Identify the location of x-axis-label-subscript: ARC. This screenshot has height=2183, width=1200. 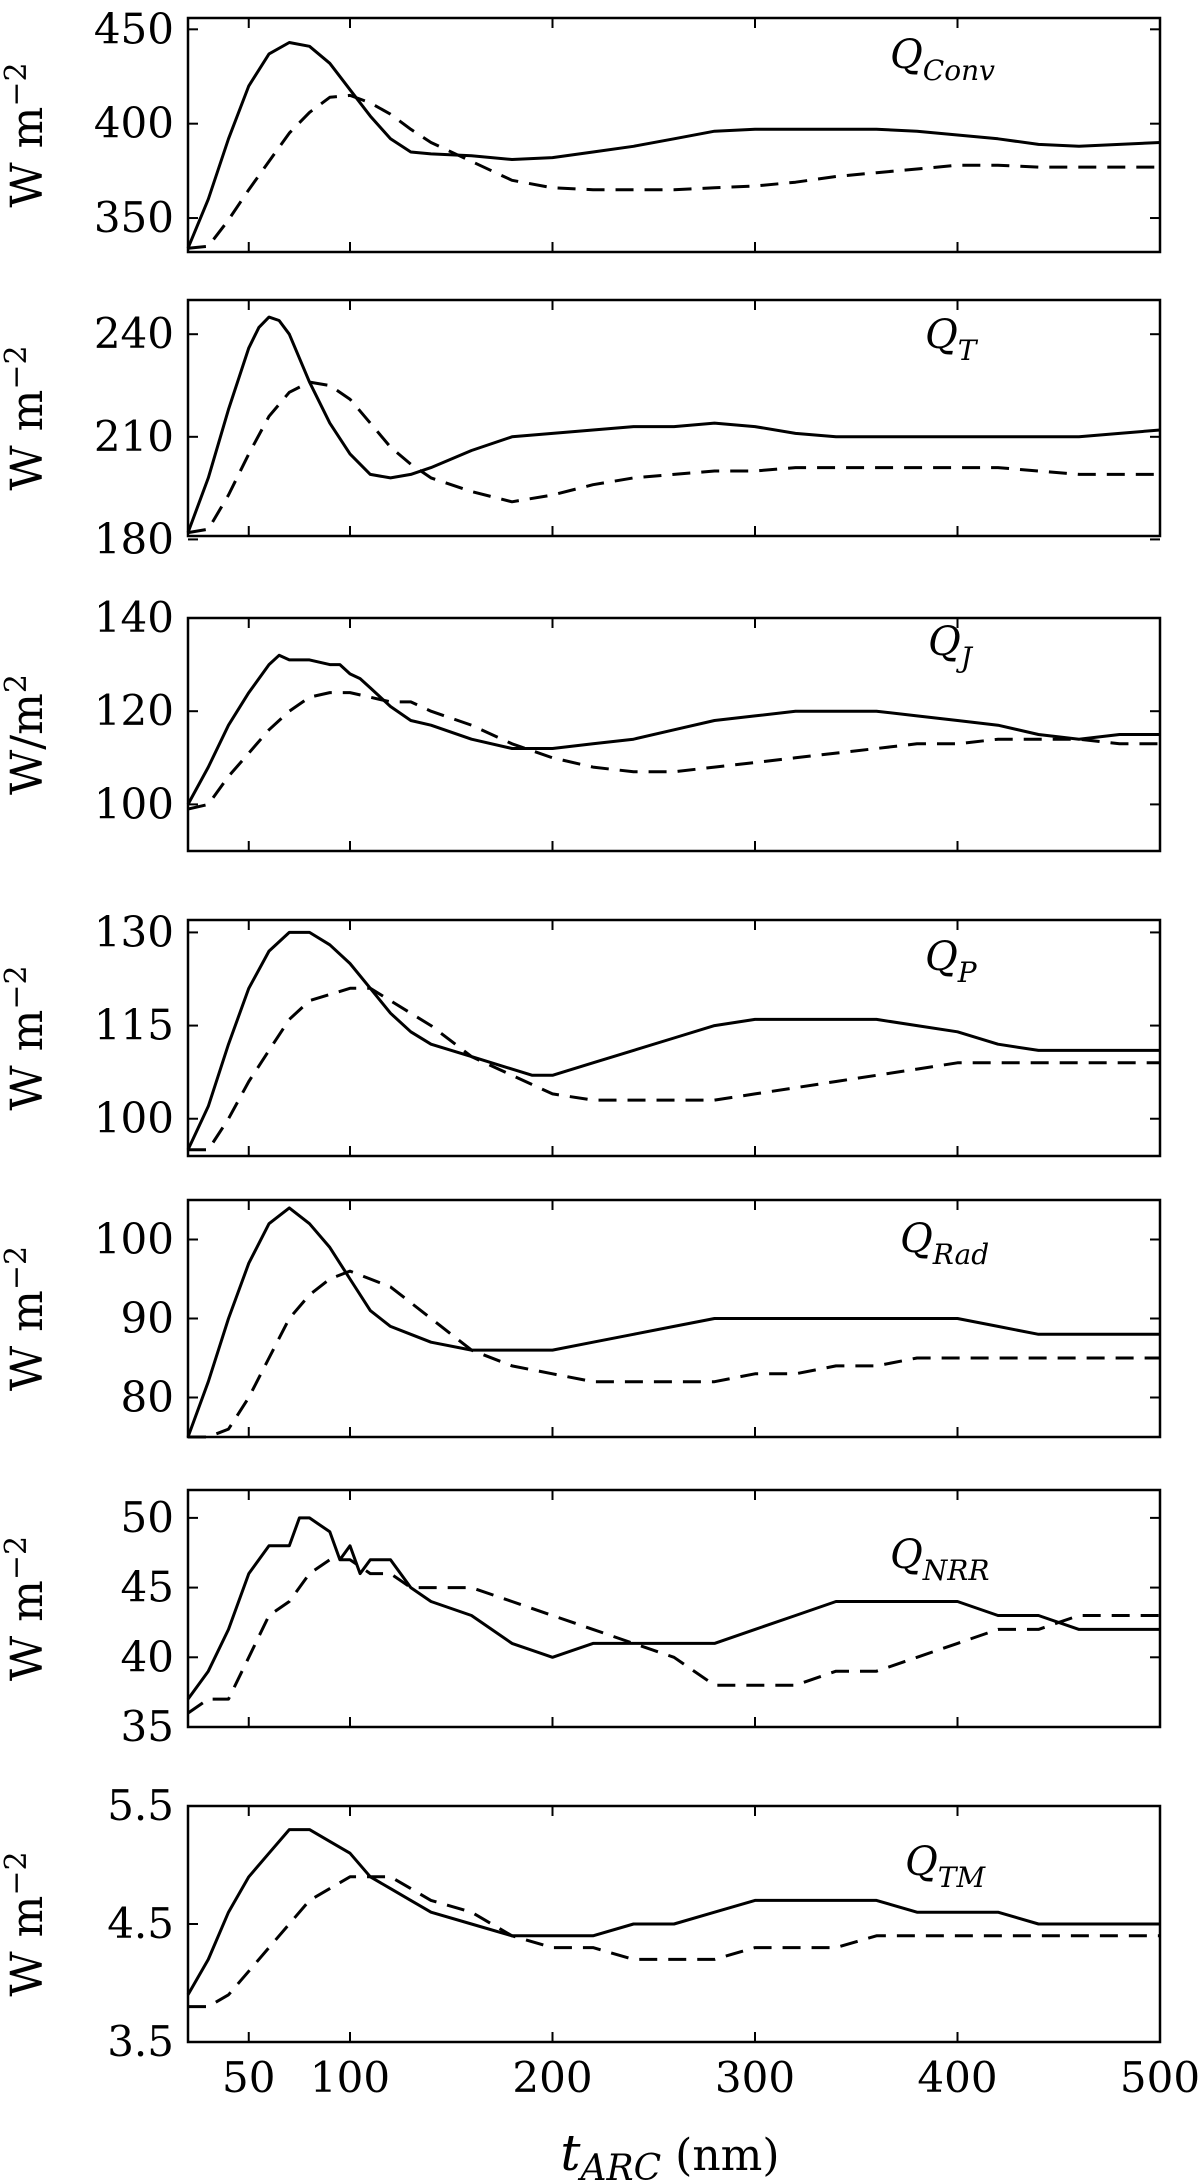
(620, 2165).